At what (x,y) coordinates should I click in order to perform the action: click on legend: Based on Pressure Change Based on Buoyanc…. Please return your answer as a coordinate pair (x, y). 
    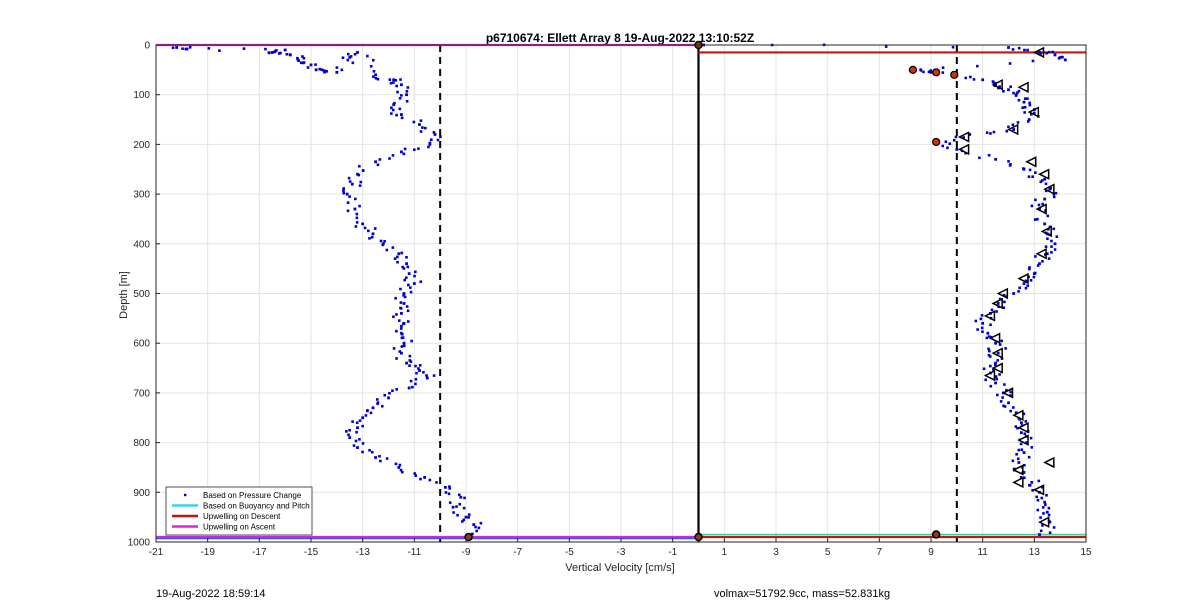
    Looking at the image, I should click on (239, 511).